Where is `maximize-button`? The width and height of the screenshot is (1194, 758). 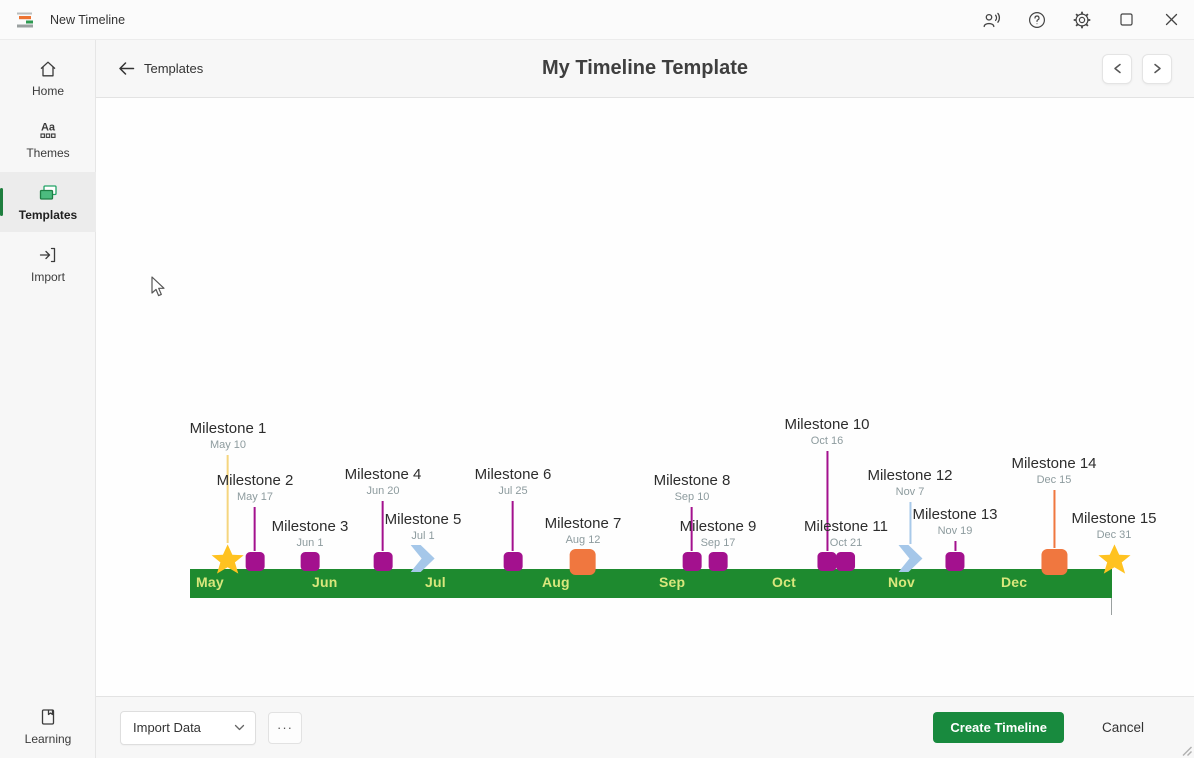 maximize-button is located at coordinates (1126, 20).